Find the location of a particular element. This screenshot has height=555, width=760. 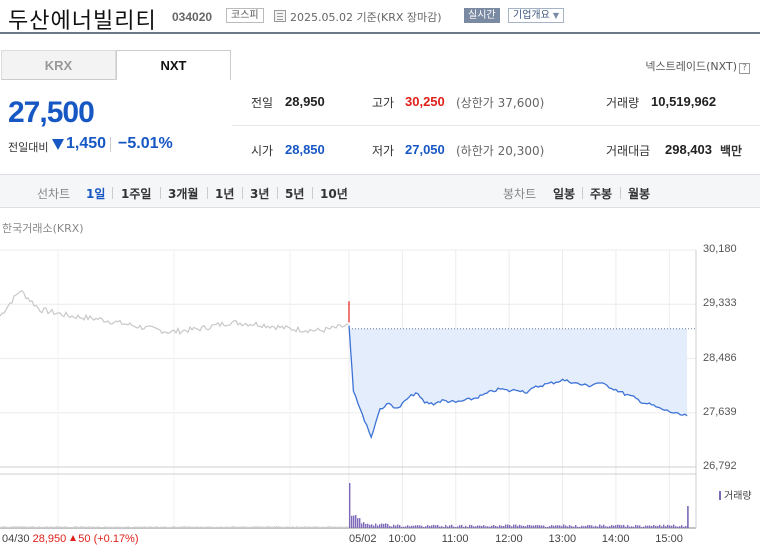

realtime-button: 실시간 is located at coordinates (482, 15).